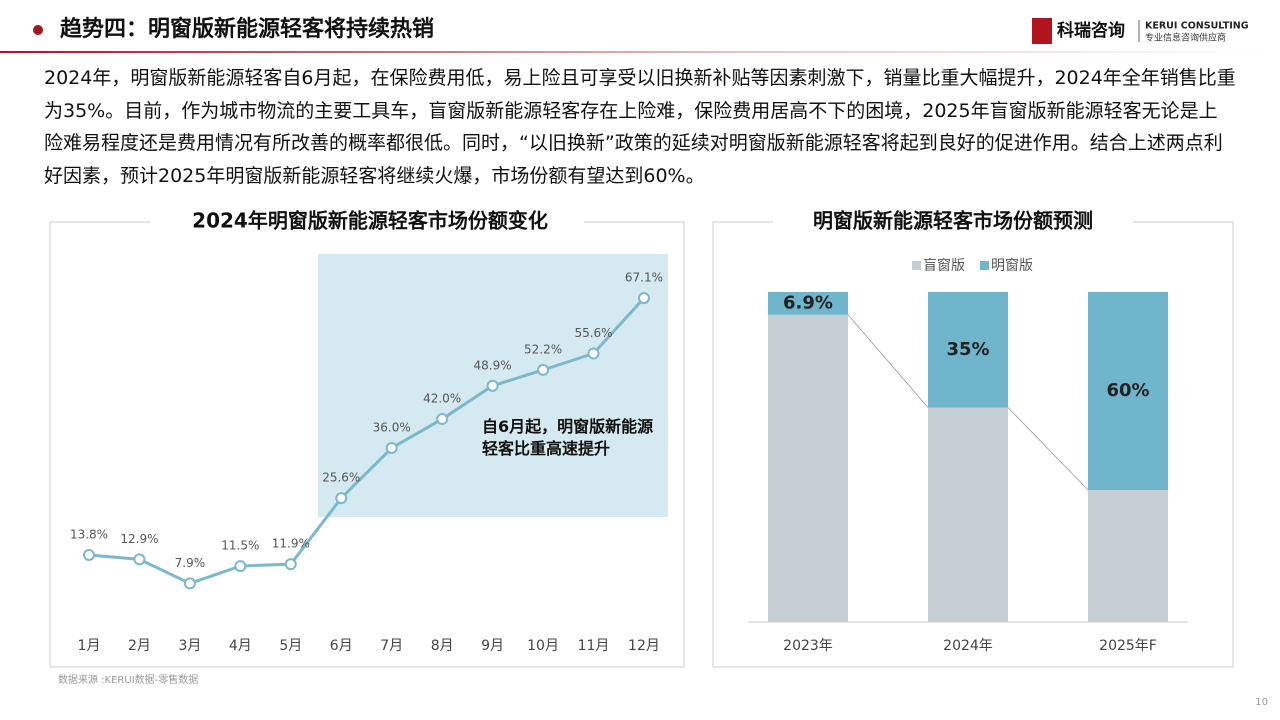 The width and height of the screenshot is (1280, 720). Describe the element at coordinates (247, 29) in the screenshot. I see `slide-title: 趋势四：明窗版新能源轻客将持续热销` at that location.